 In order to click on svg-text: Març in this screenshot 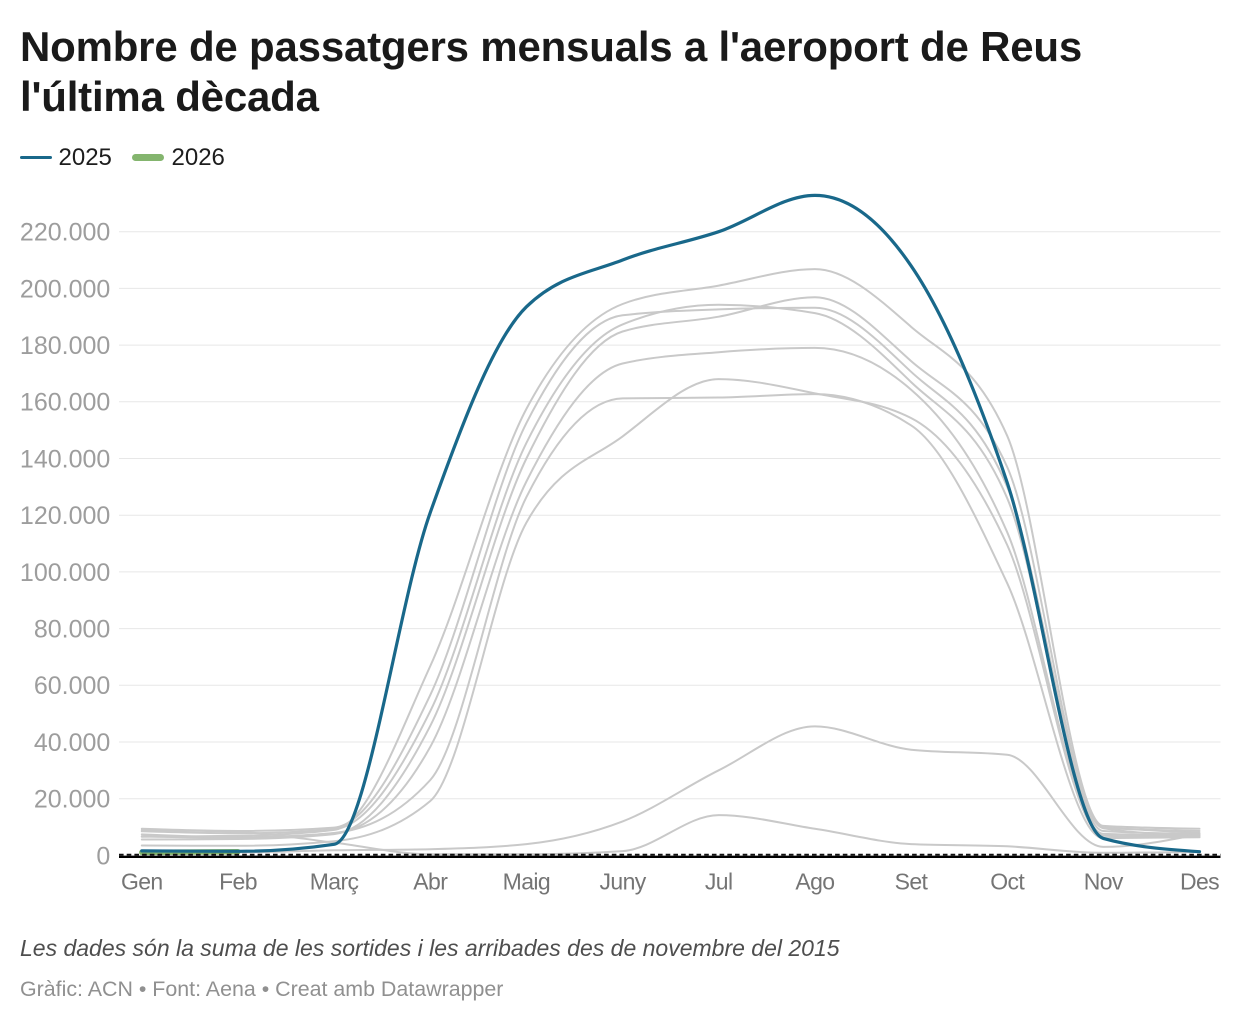, I will do `click(334, 882)`.